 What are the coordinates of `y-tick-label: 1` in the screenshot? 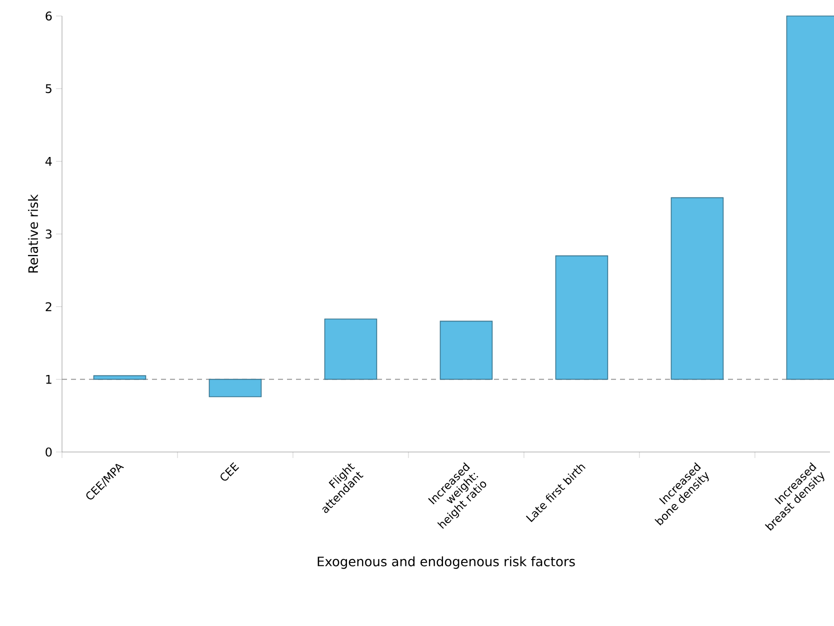 It's located at (49, 379).